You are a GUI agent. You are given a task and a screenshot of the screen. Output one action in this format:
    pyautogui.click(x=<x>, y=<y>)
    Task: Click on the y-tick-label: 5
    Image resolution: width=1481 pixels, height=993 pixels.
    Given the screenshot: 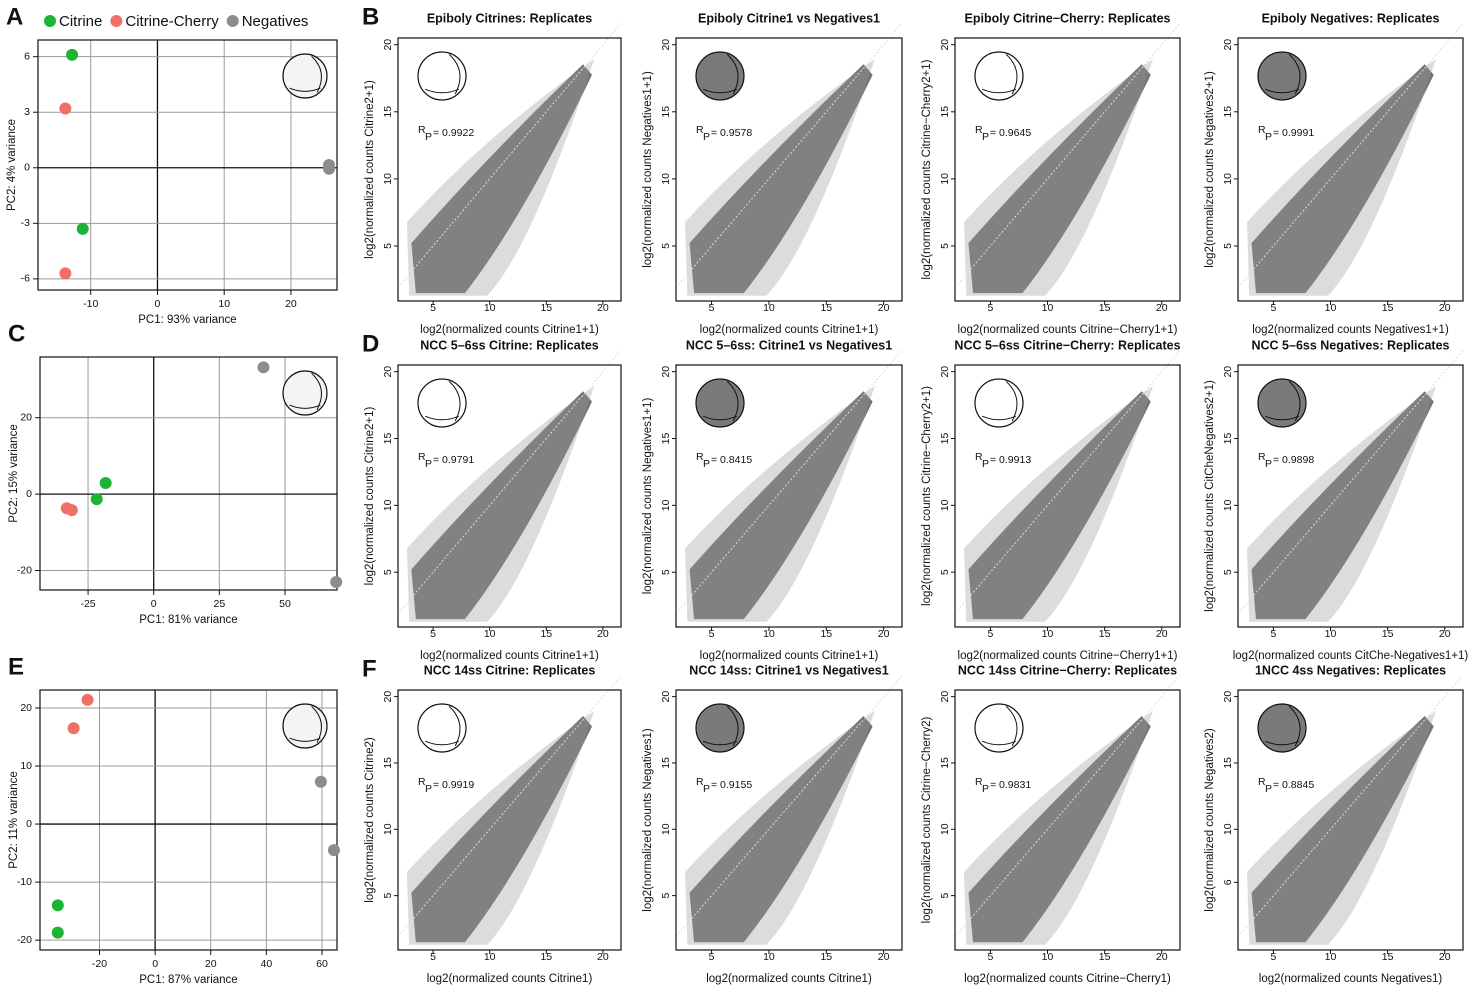 What is the action you would take?
    pyautogui.click(x=388, y=246)
    